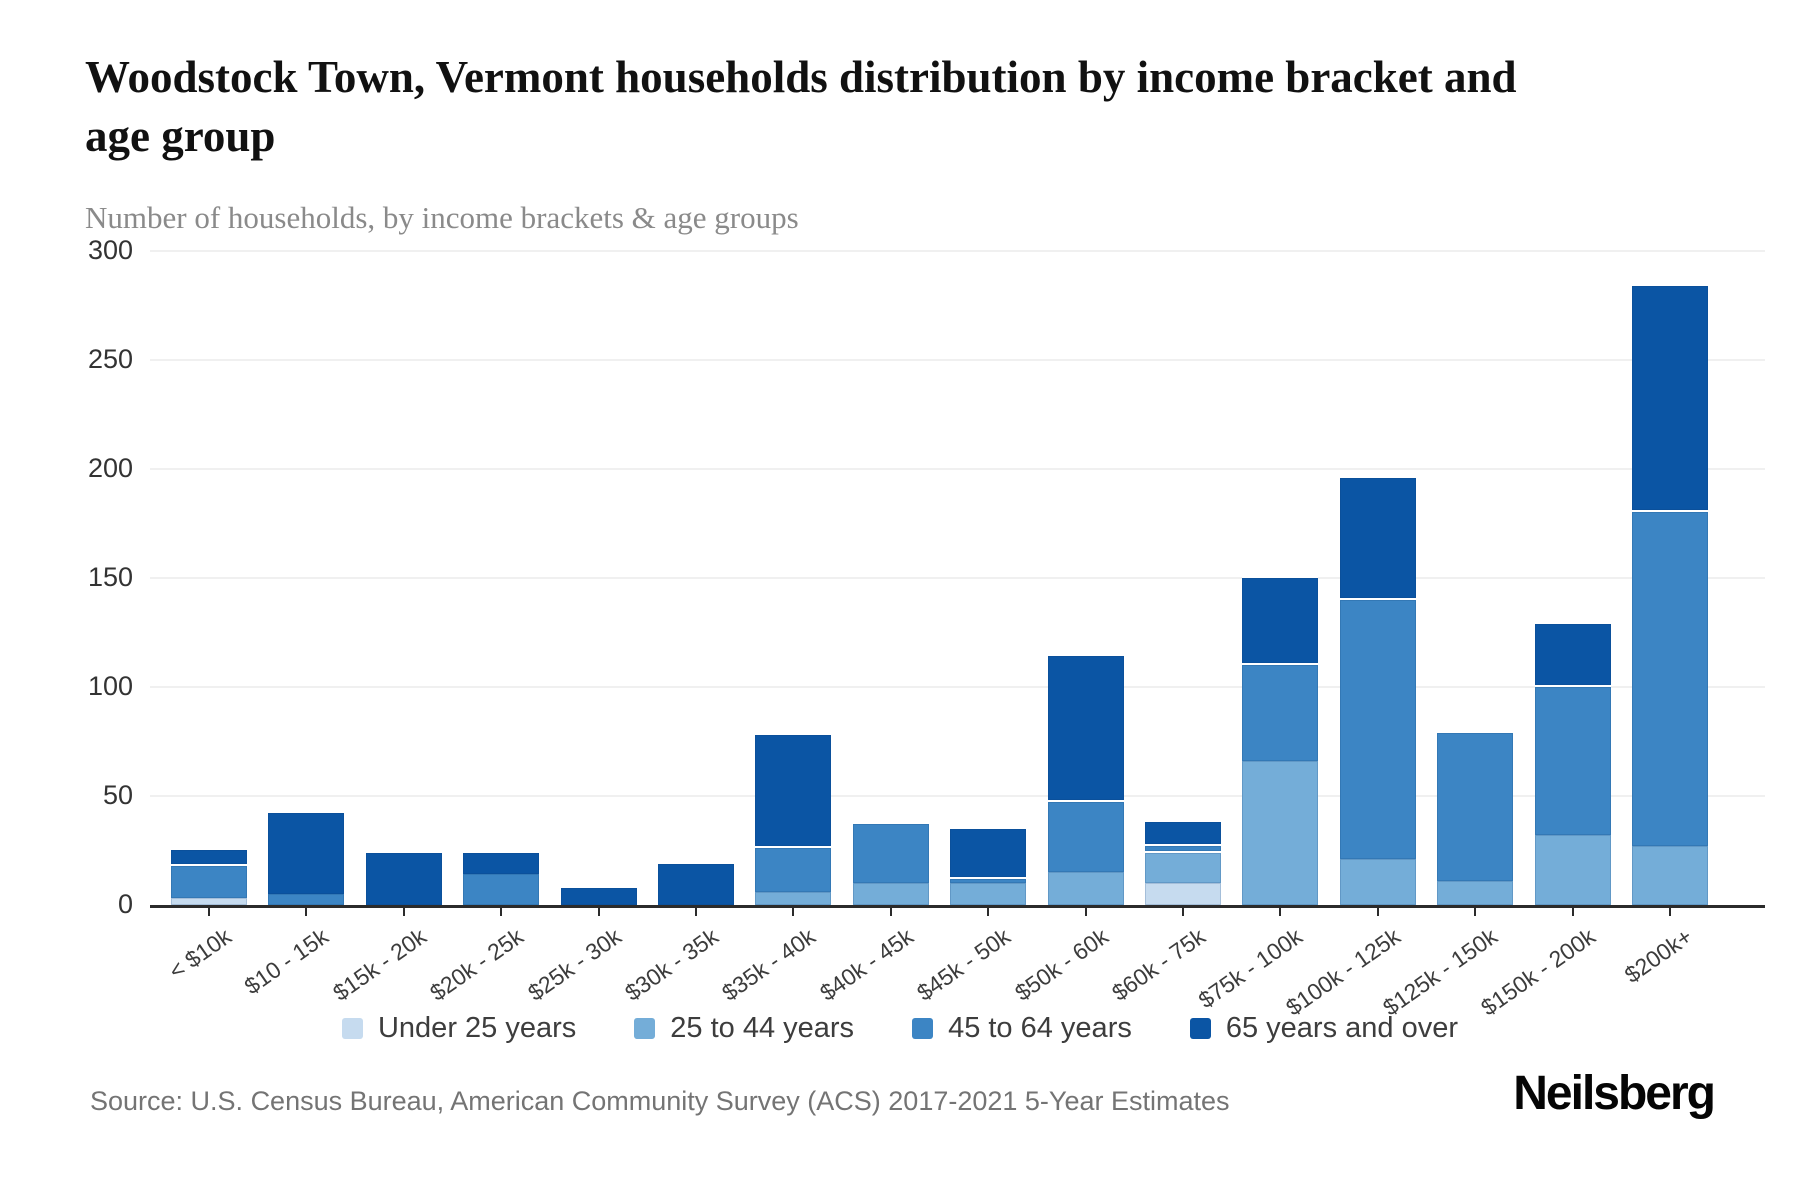  I want to click on bar-75k-100k, so click(1280, 740).